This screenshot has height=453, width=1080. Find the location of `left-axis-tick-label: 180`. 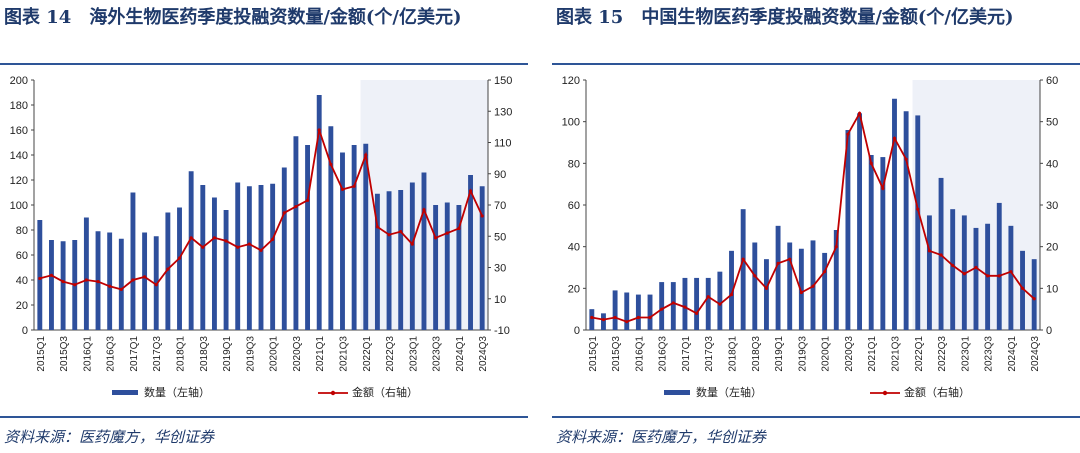

left-axis-tick-label: 180 is located at coordinates (19, 106).